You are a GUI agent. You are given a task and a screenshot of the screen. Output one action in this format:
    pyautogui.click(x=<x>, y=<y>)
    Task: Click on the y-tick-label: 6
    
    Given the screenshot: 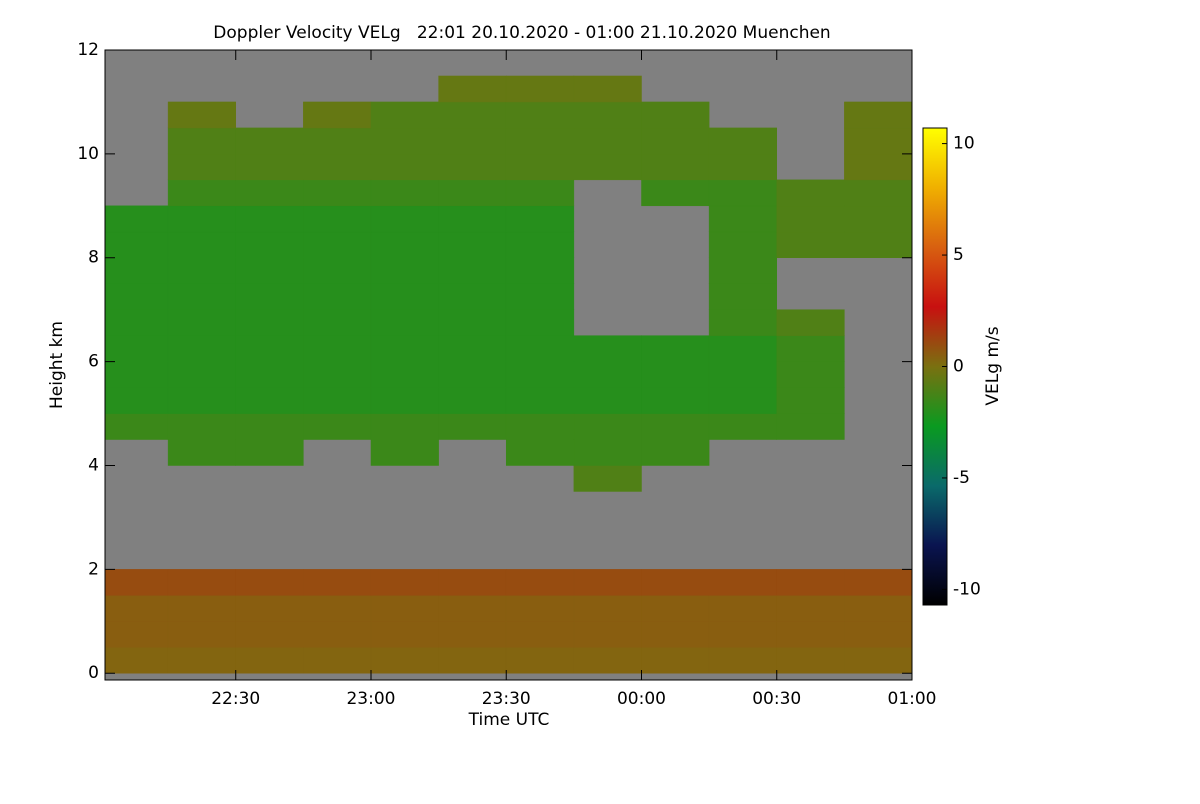 What is the action you would take?
    pyautogui.click(x=93, y=362)
    